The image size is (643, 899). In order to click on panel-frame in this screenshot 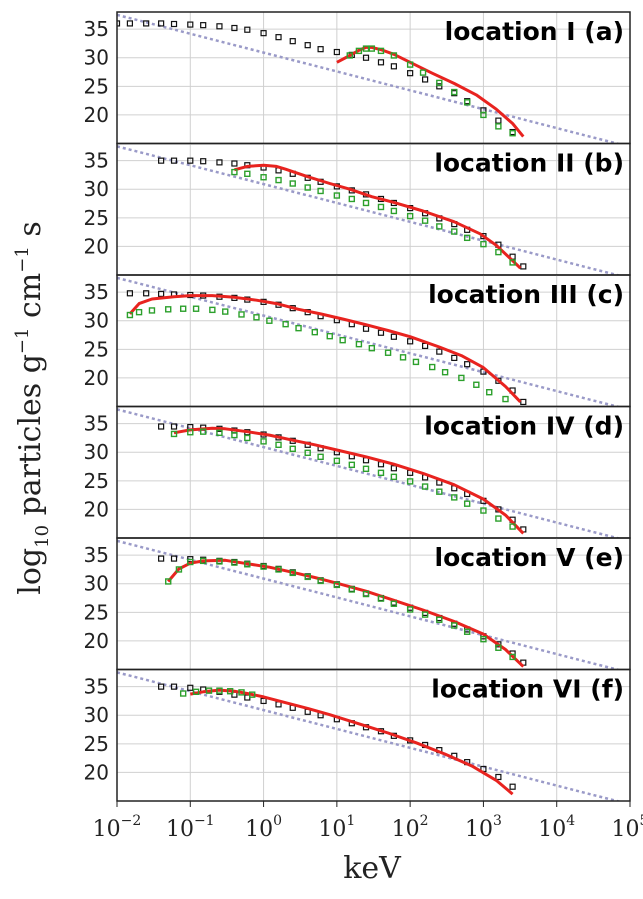, I will do `click(373, 735)`.